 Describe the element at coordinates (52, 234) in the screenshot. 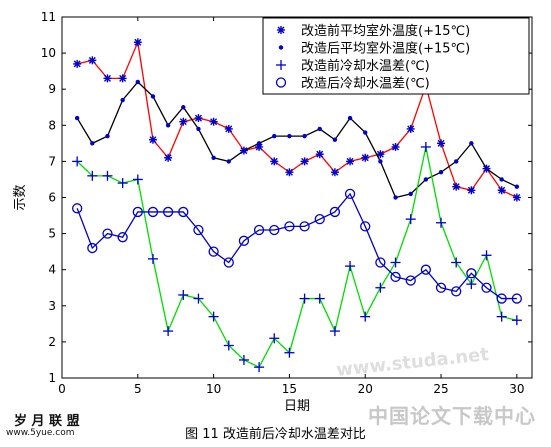

I see `y-tick-label: 5` at that location.